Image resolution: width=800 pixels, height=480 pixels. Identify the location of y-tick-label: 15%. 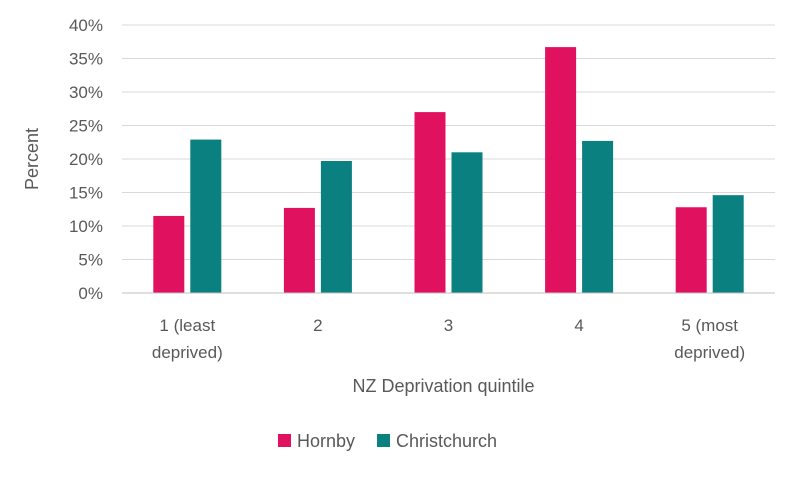
(86, 193).